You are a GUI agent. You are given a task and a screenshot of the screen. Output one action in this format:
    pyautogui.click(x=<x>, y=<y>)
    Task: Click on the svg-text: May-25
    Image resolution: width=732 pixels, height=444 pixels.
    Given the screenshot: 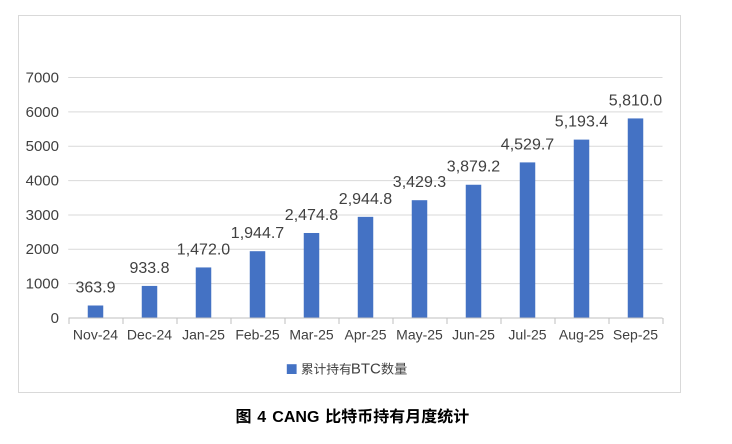 What is the action you would take?
    pyautogui.click(x=419, y=335)
    